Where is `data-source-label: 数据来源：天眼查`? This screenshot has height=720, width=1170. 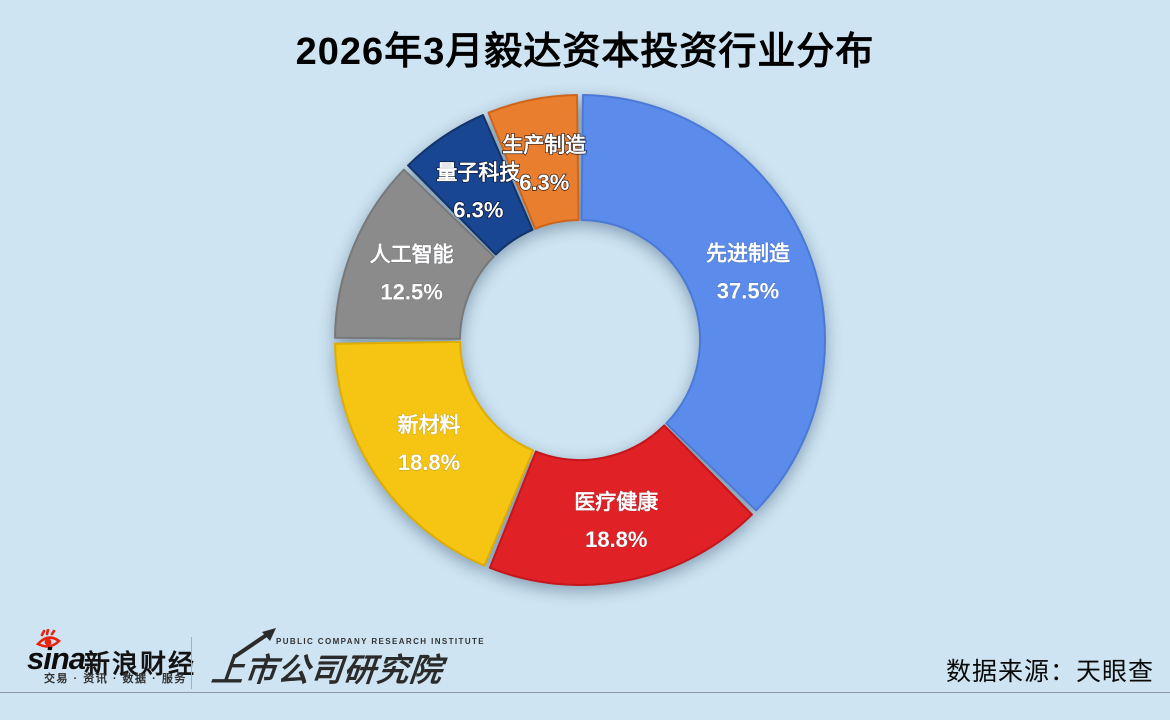 data-source-label: 数据来源：天眼查 is located at coordinates (1049, 672).